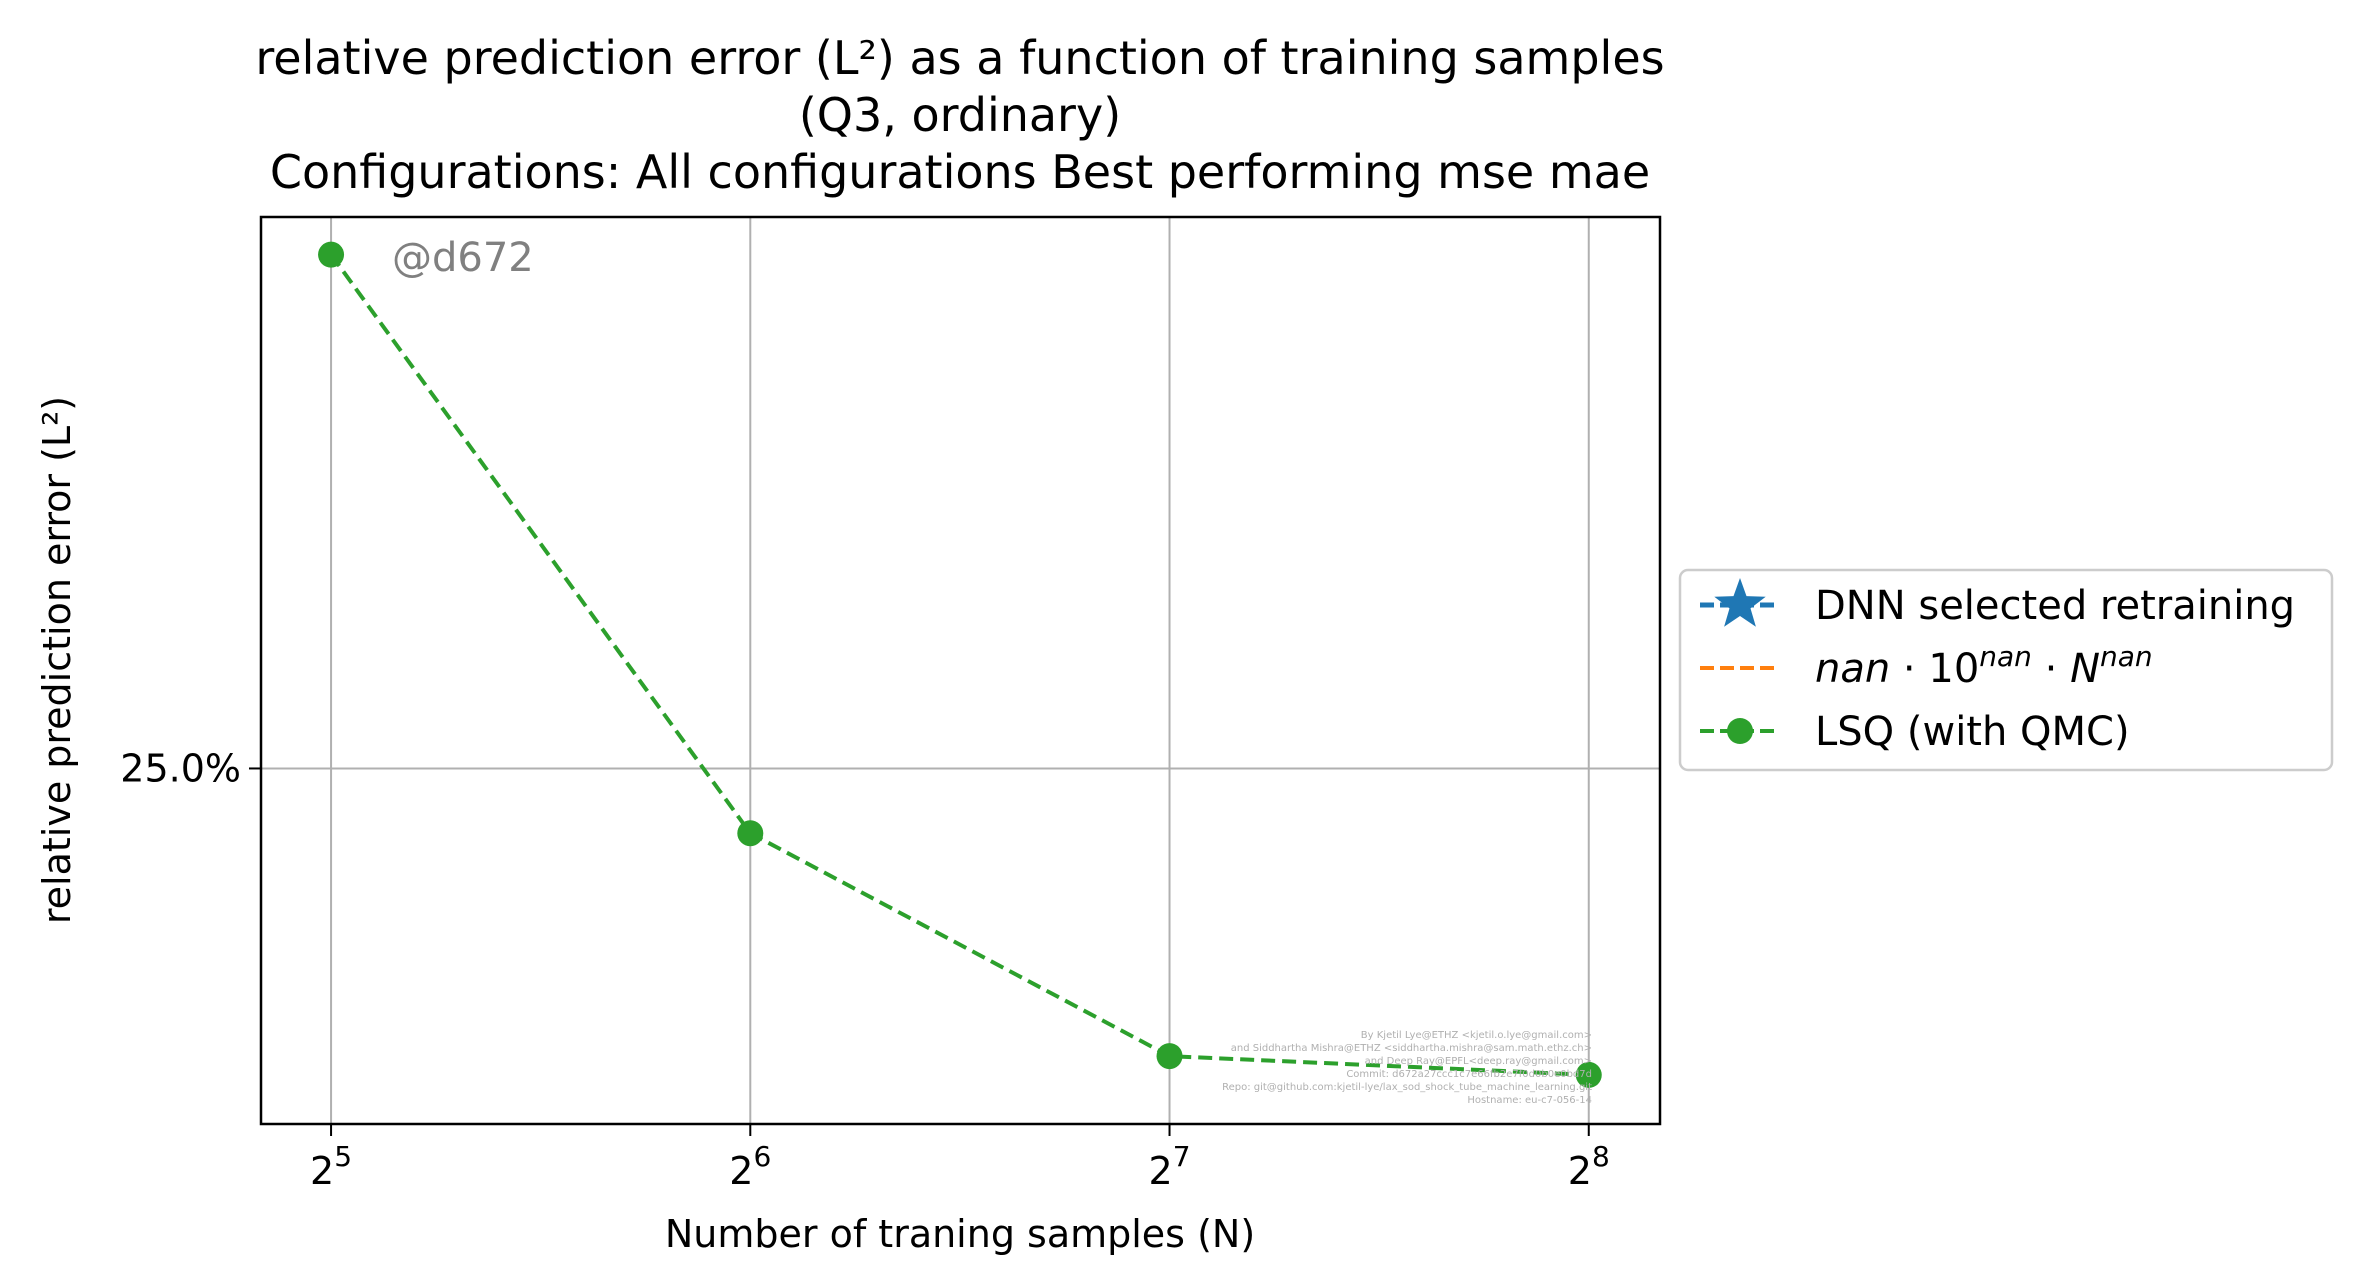 Image resolution: width=2355 pixels, height=1285 pixels. Describe the element at coordinates (960, 115) in the screenshot. I see `chart-title-line-2: (Q3, ordinary)` at that location.